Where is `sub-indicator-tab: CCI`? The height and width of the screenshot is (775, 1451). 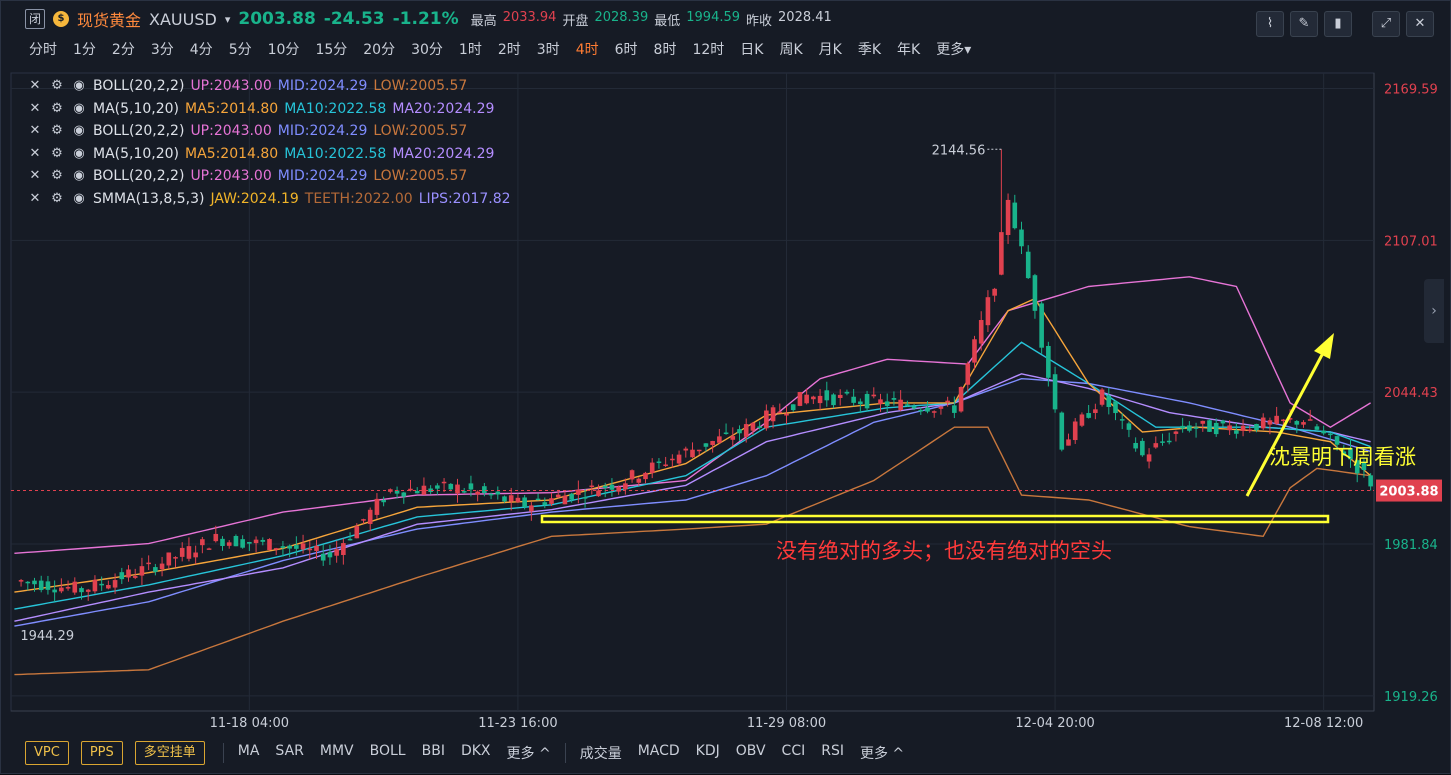
sub-indicator-tab: CCI is located at coordinates (793, 751).